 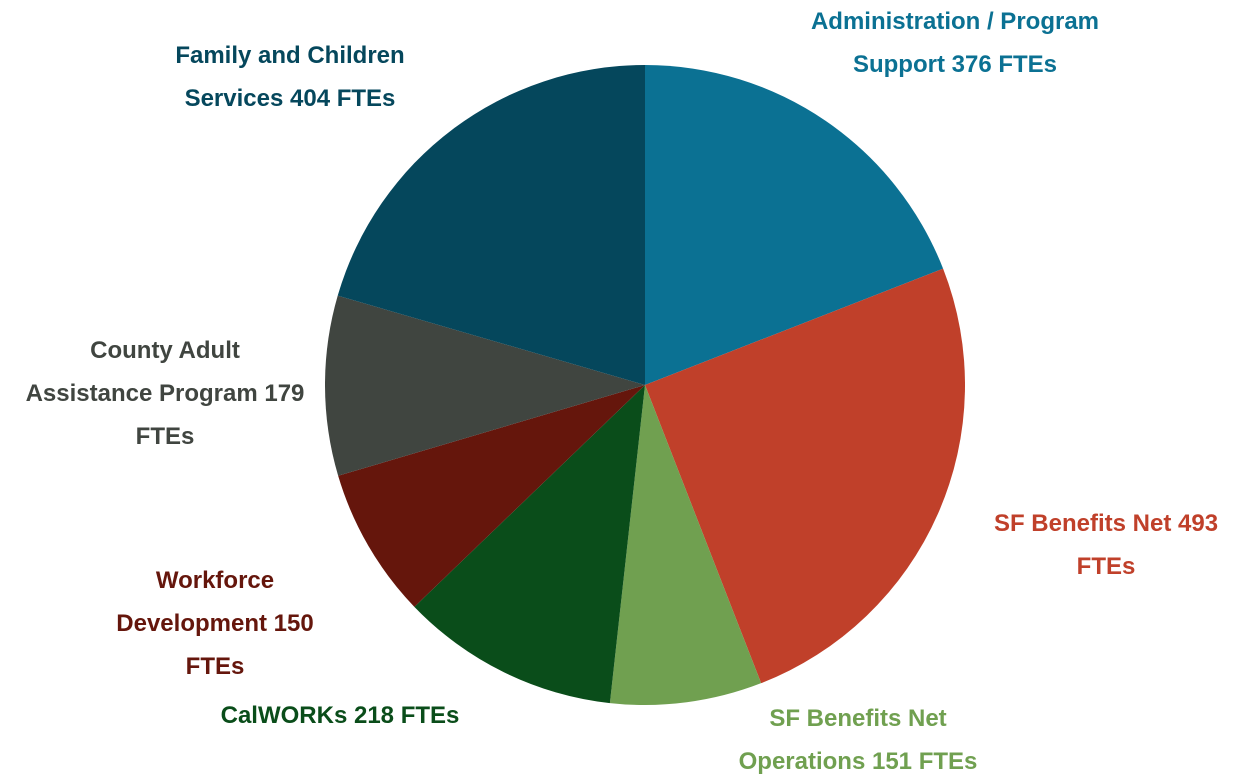 What do you see at coordinates (343, 98) in the screenshot?
I see `value-label: 404 FTEs` at bounding box center [343, 98].